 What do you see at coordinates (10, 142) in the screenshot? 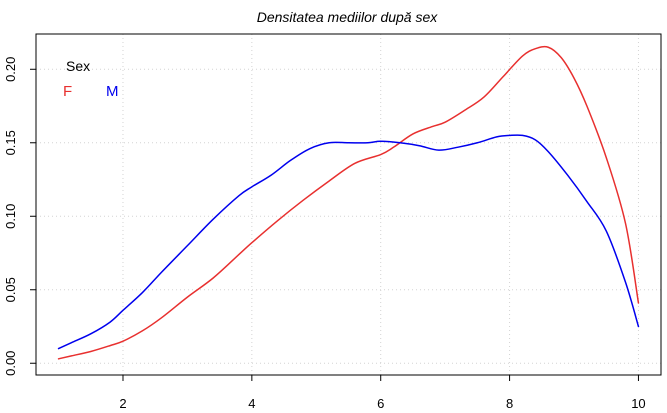
I see `y-tick-label: 0.15` at bounding box center [10, 142].